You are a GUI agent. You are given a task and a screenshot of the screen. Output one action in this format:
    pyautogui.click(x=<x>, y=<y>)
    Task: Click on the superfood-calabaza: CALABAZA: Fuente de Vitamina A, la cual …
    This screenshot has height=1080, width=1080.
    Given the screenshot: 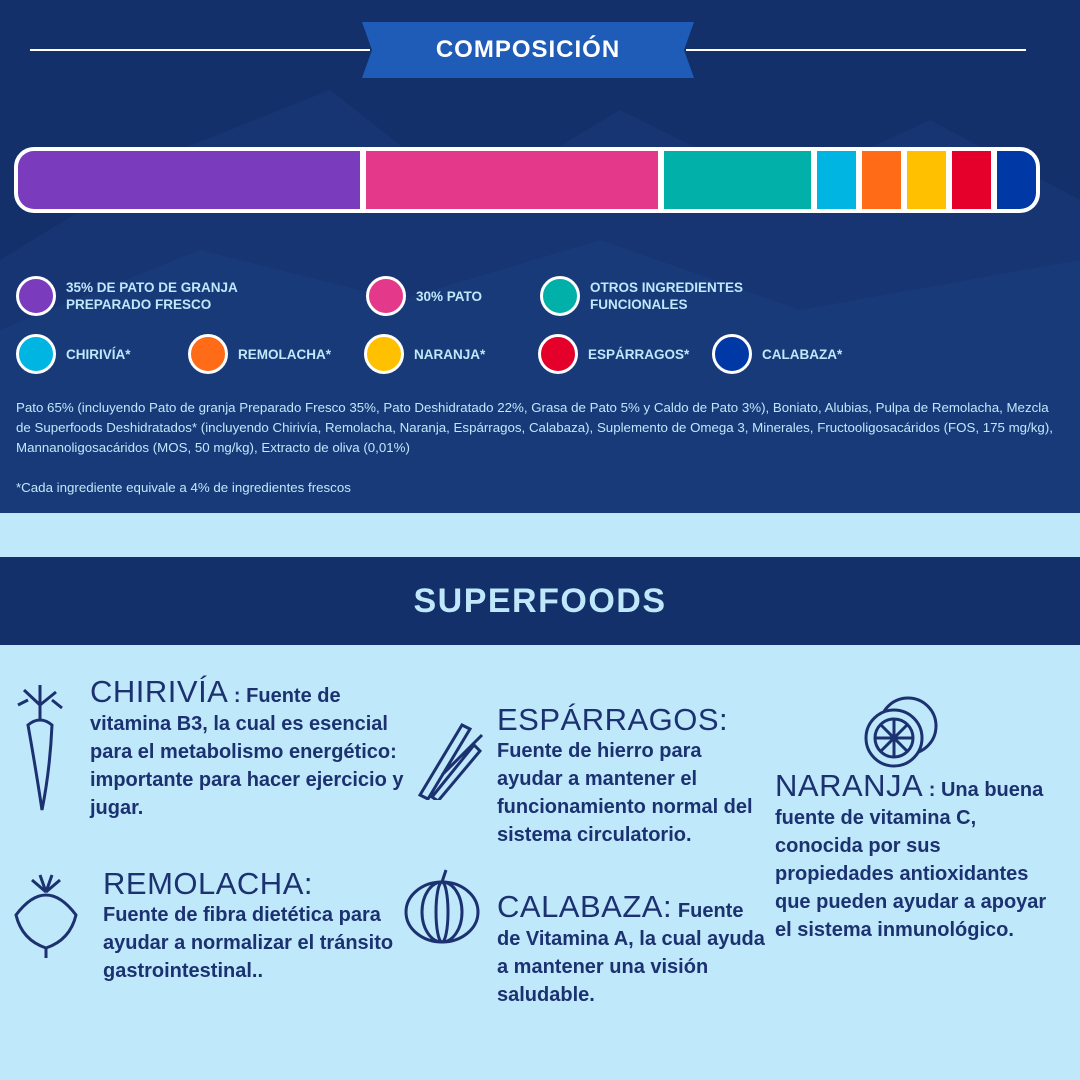 What is the action you would take?
    pyautogui.click(x=632, y=950)
    